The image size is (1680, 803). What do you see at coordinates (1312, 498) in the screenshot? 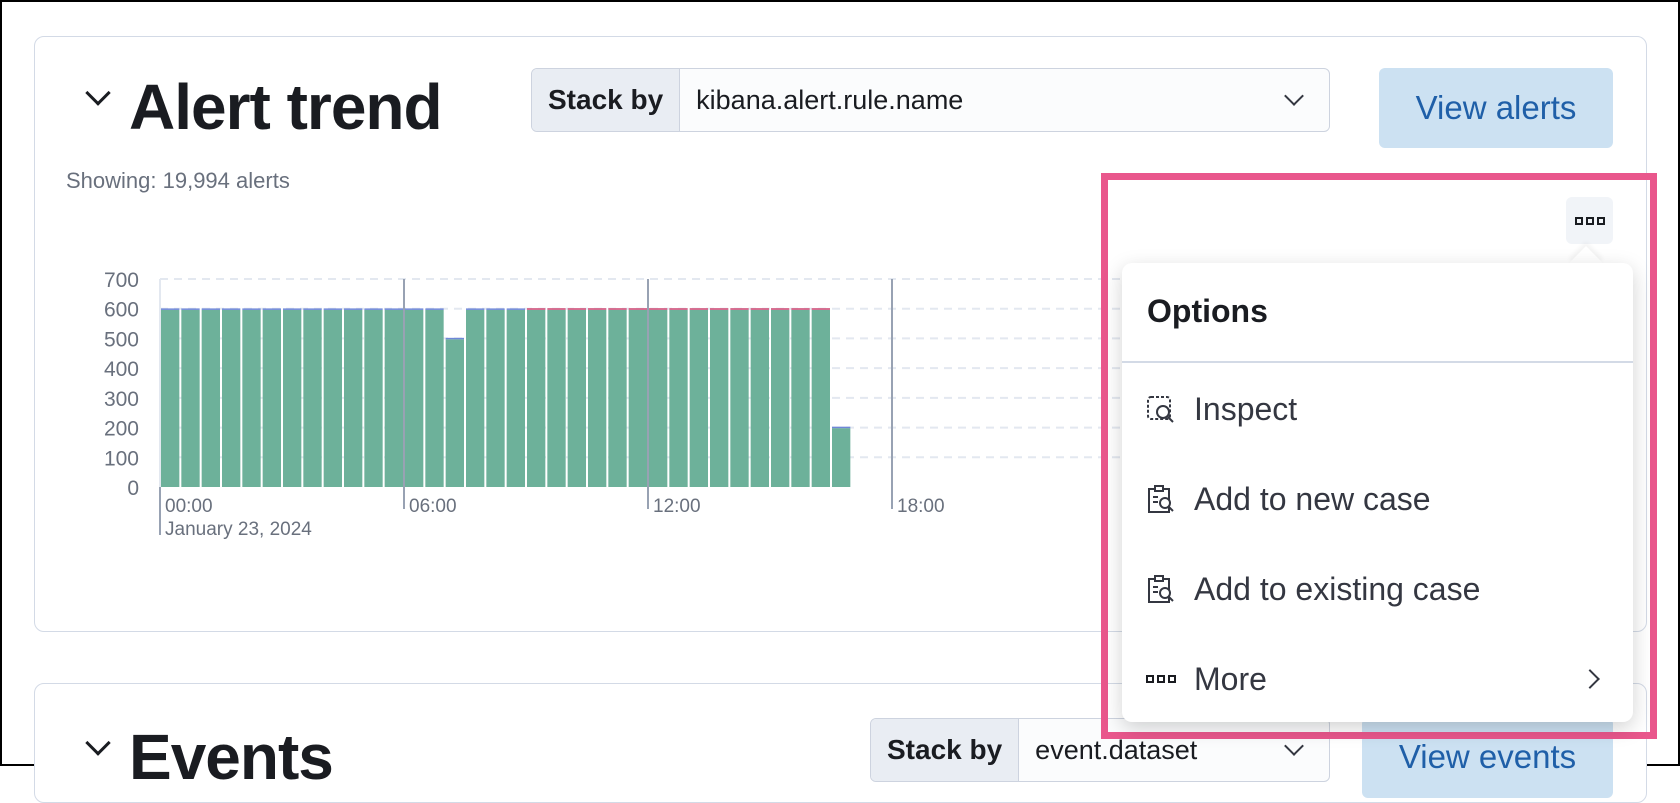
I see `menu-item-label: Add to new case` at bounding box center [1312, 498].